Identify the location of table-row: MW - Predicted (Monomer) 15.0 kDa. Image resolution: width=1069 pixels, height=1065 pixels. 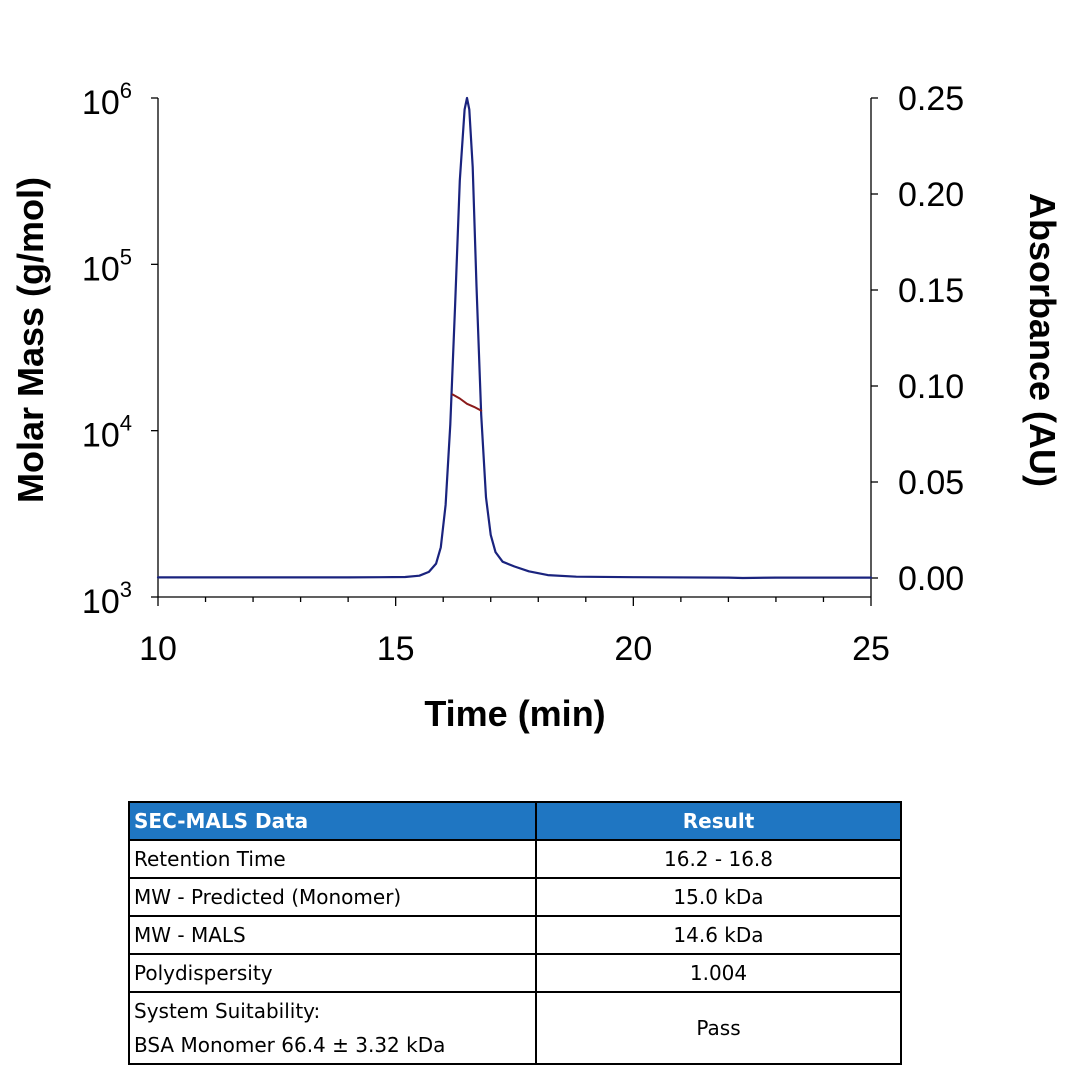
(515, 897).